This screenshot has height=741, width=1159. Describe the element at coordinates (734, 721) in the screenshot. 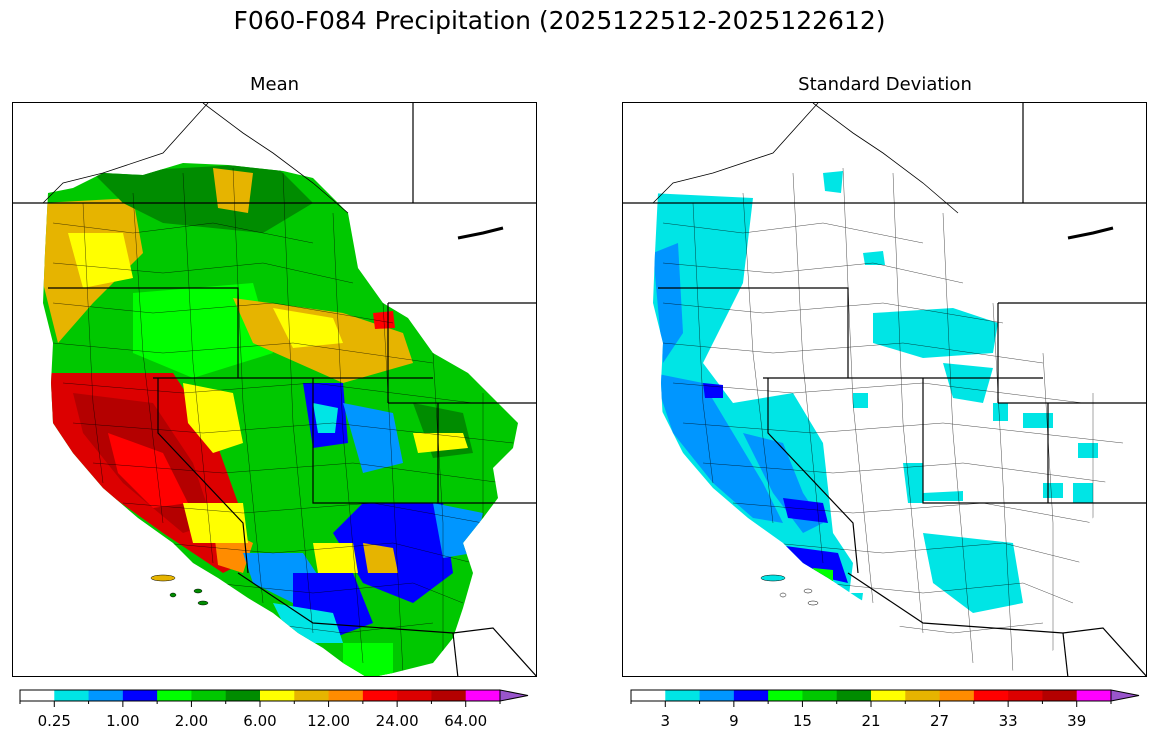

I see `stddev-tick-label: 9` at that location.